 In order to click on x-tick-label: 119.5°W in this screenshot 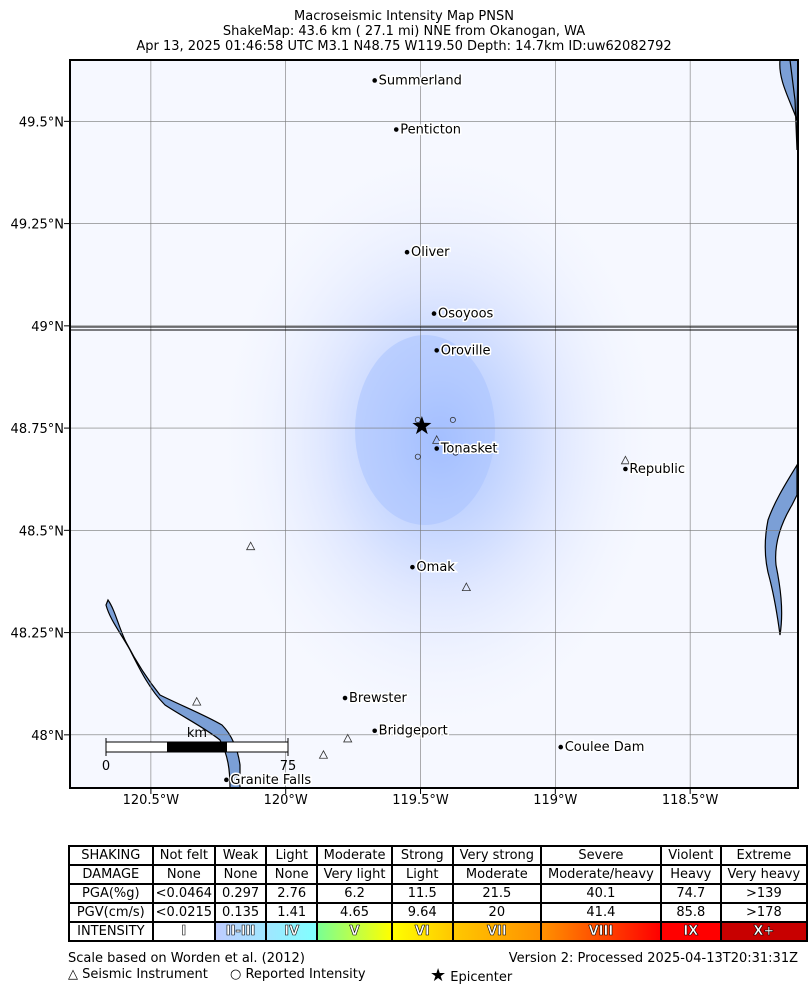, I will do `click(420, 800)`.